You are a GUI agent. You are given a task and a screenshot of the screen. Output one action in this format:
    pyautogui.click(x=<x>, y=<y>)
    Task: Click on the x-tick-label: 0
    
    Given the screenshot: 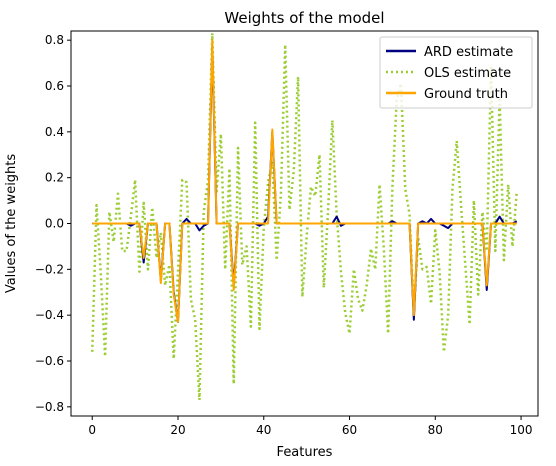 What is the action you would take?
    pyautogui.click(x=92, y=430)
    